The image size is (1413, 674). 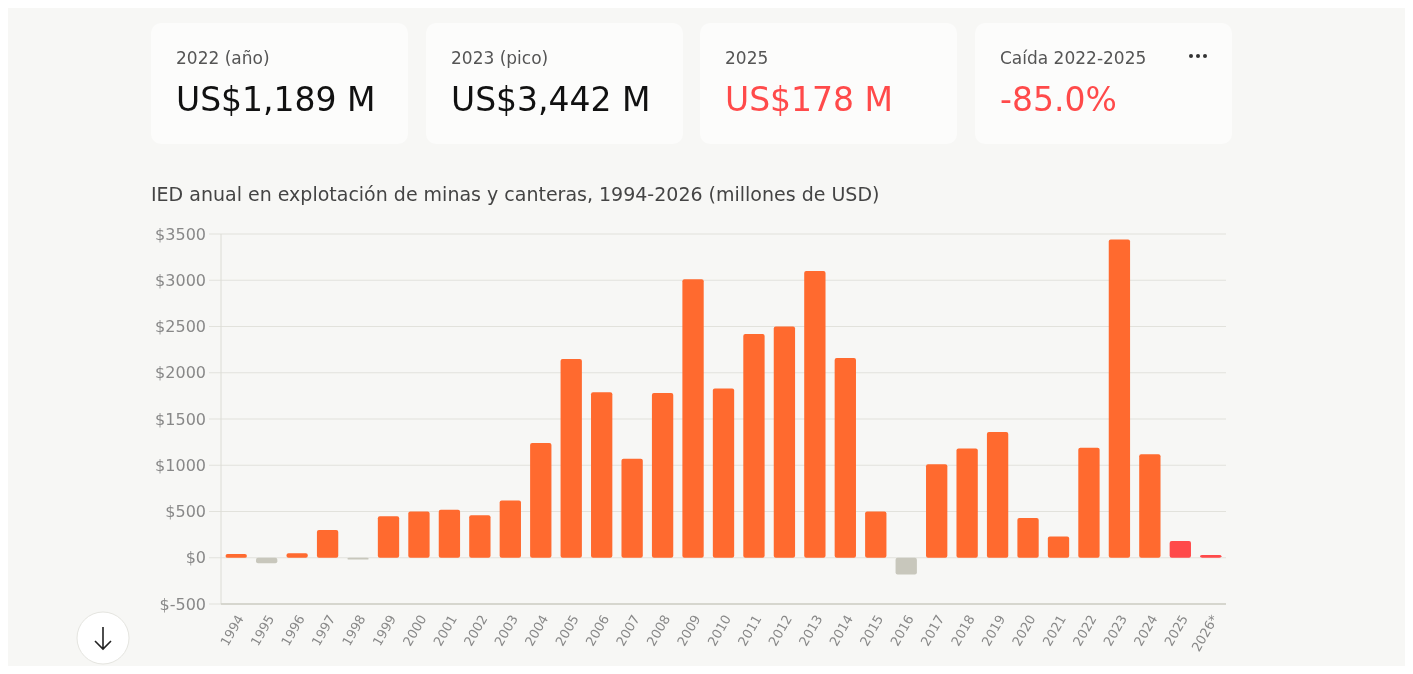 What do you see at coordinates (182, 604) in the screenshot?
I see `y-tick-label: $-500` at bounding box center [182, 604].